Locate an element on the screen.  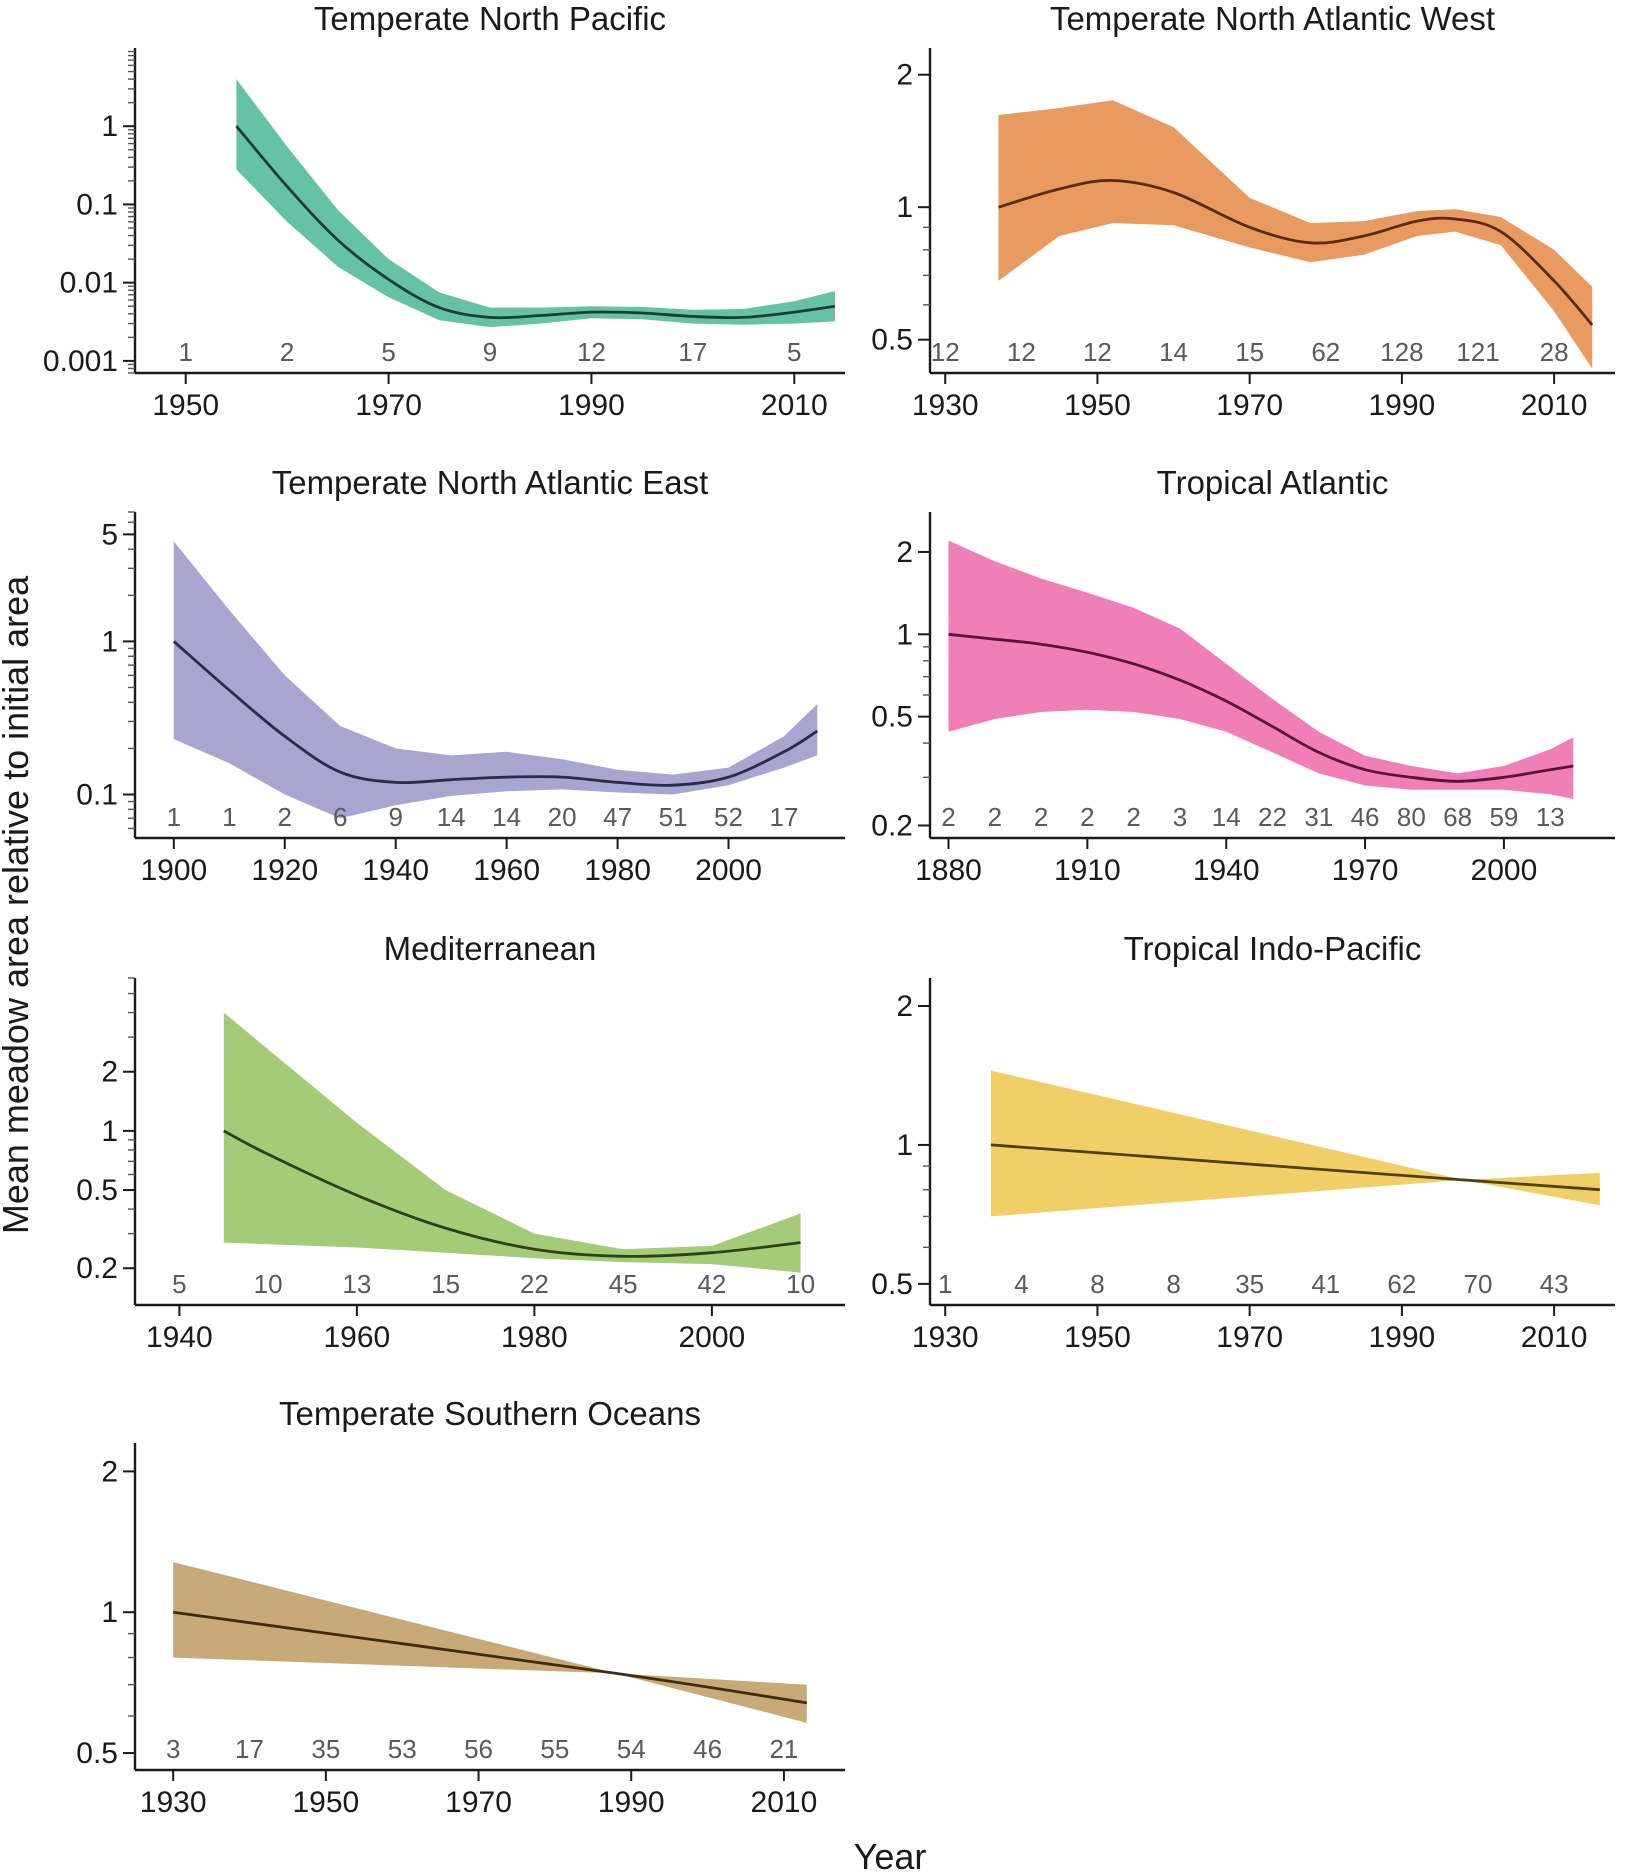
x-tick-label: 1980 is located at coordinates (617, 870).